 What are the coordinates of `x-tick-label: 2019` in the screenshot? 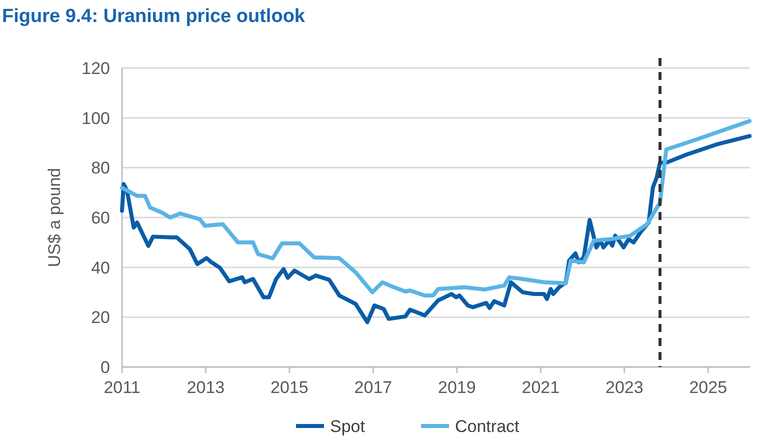 It's located at (457, 387).